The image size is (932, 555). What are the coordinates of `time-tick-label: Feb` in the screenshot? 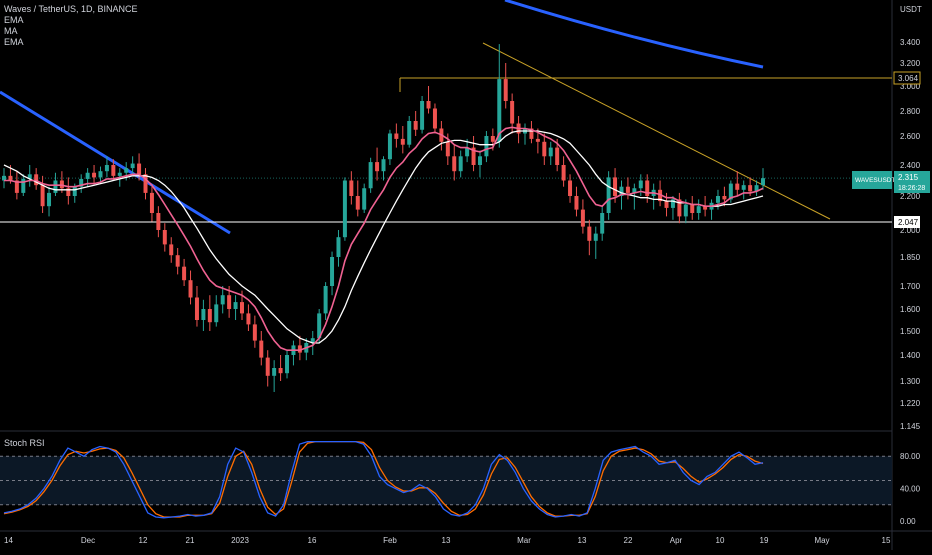 It's located at (390, 540).